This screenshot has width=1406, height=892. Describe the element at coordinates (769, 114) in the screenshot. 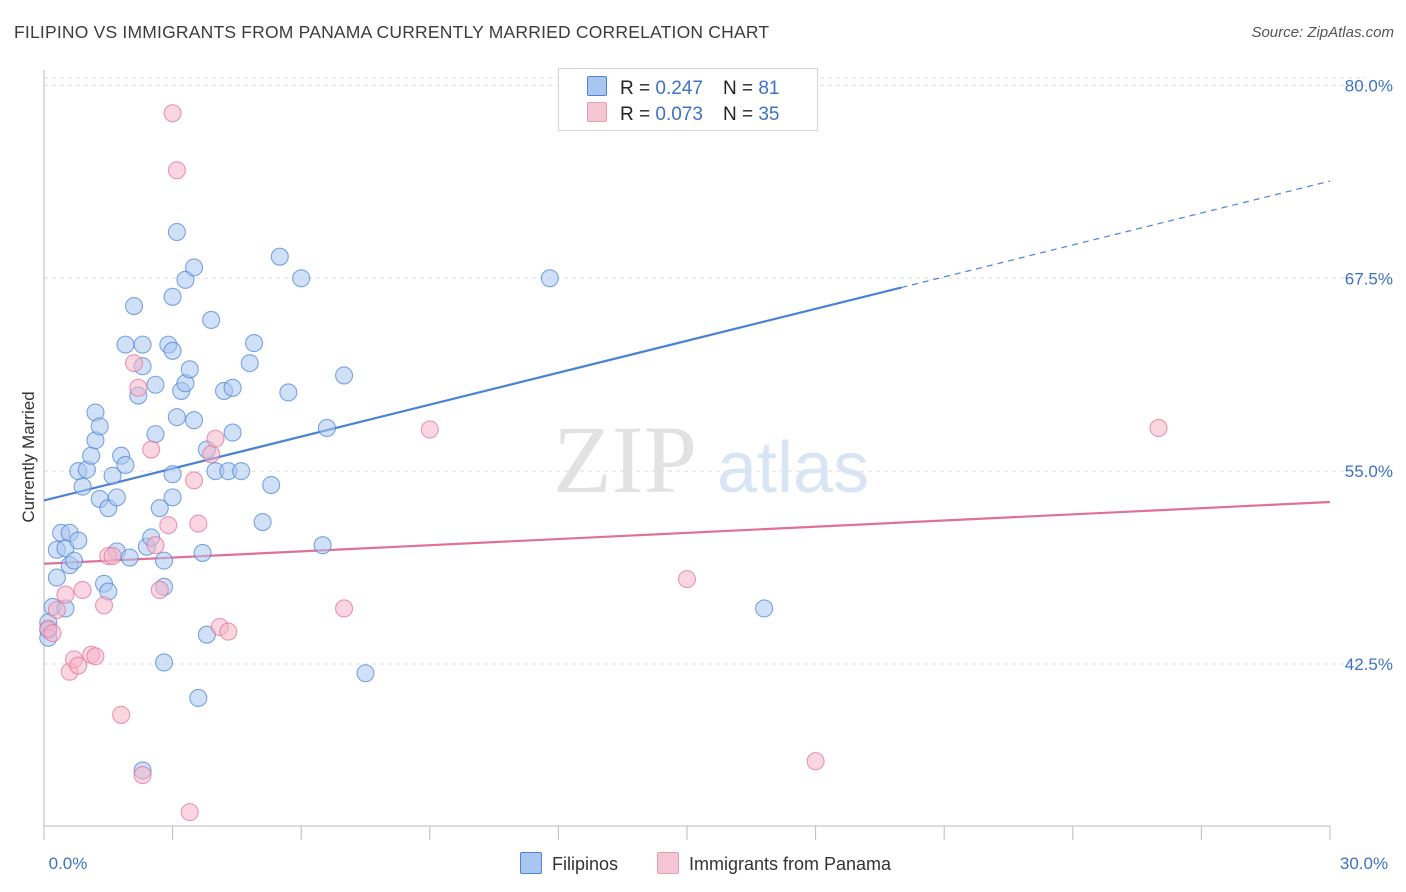

I see `n-value: 35` at that location.